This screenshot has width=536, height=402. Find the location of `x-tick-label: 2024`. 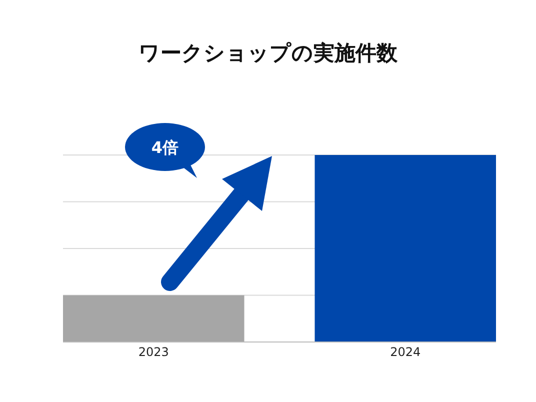

x-tick-label: 2024 is located at coordinates (405, 351).